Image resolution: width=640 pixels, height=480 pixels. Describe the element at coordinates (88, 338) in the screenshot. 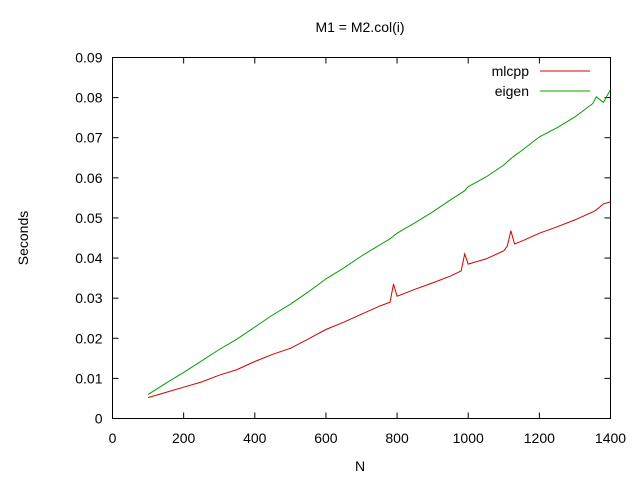

I see `y-tick-label: 0.02` at that location.